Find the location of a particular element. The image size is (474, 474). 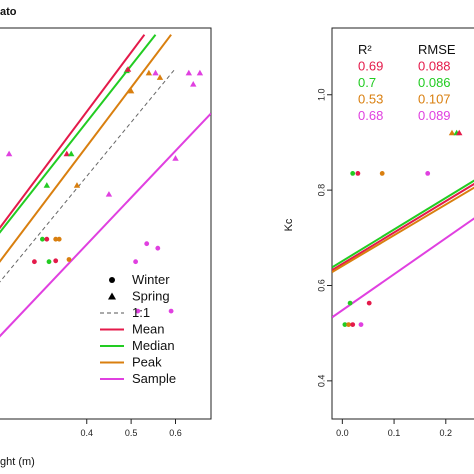

y-tick-label: 0.4 is located at coordinates (321, 381).